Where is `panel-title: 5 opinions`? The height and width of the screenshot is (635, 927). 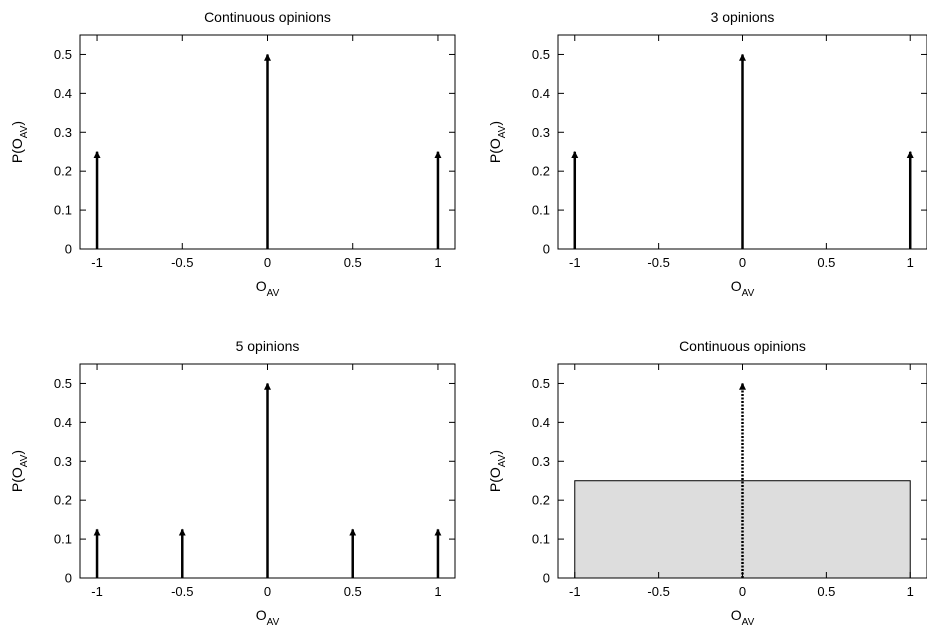 panel-title: 5 opinions is located at coordinates (268, 346).